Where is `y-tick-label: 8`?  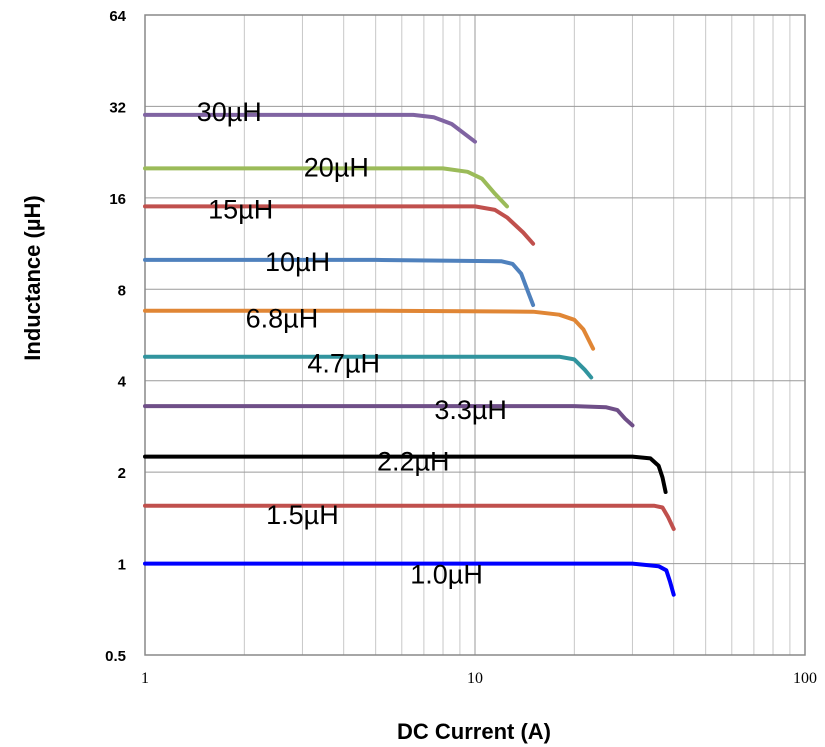
y-tick-label: 8 is located at coordinates (122, 290).